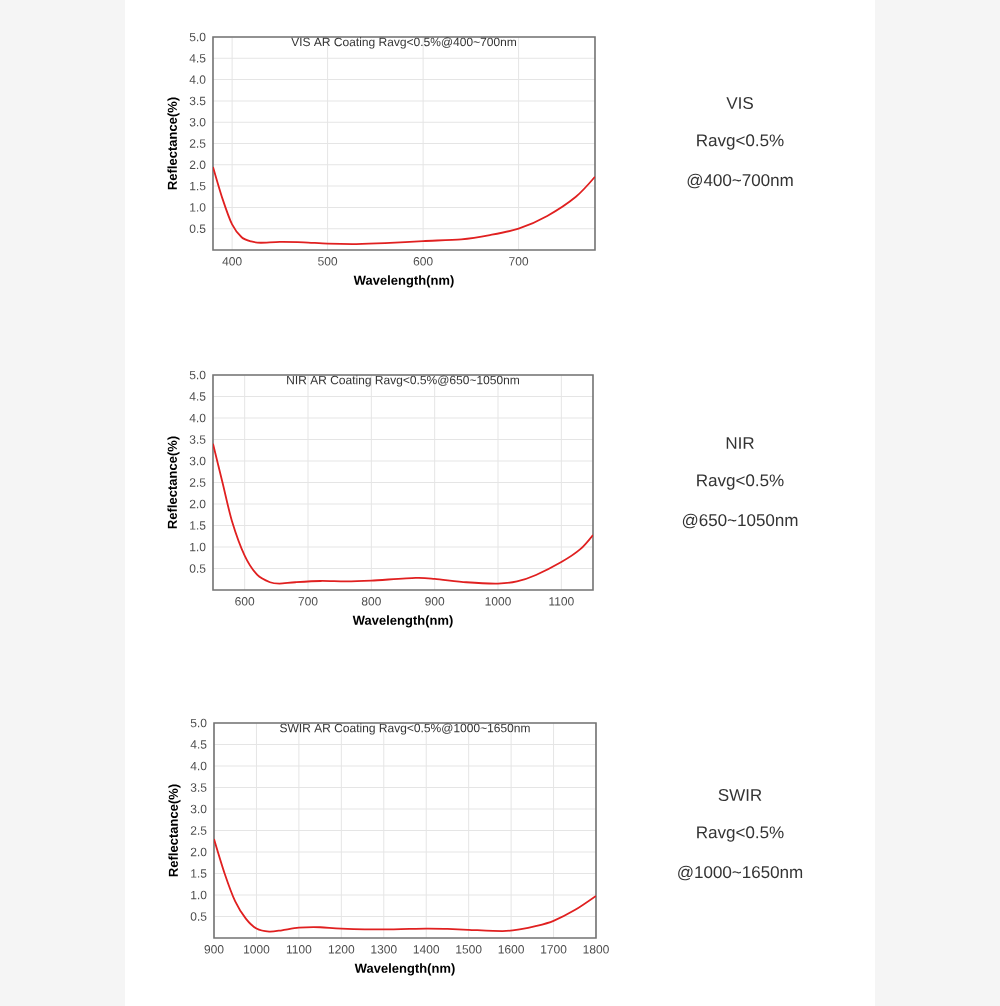  Describe the element at coordinates (403, 381) in the screenshot. I see `chart-title: NIR AR Coating Ravg<0.5%@650~1050nm` at that location.